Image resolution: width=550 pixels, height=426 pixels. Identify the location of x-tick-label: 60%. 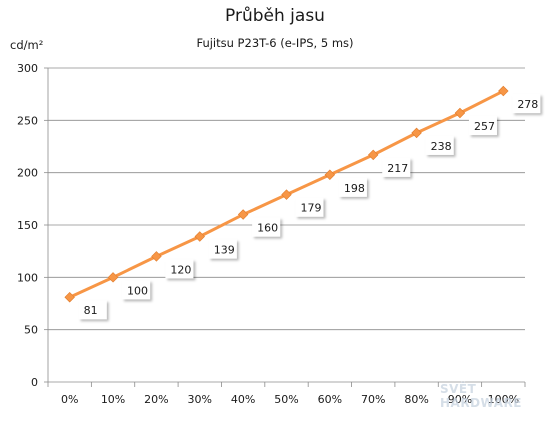
(330, 399).